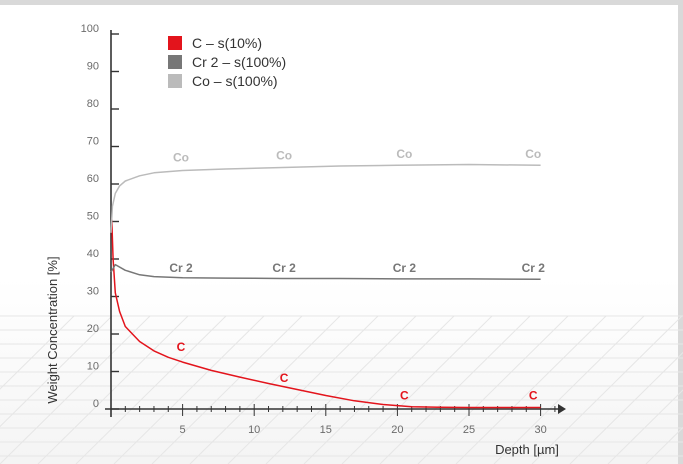 This screenshot has height=464, width=683. I want to click on legend: C – s(10%) Cr 2 – s(100%) Co – s(100%), so click(227, 62).